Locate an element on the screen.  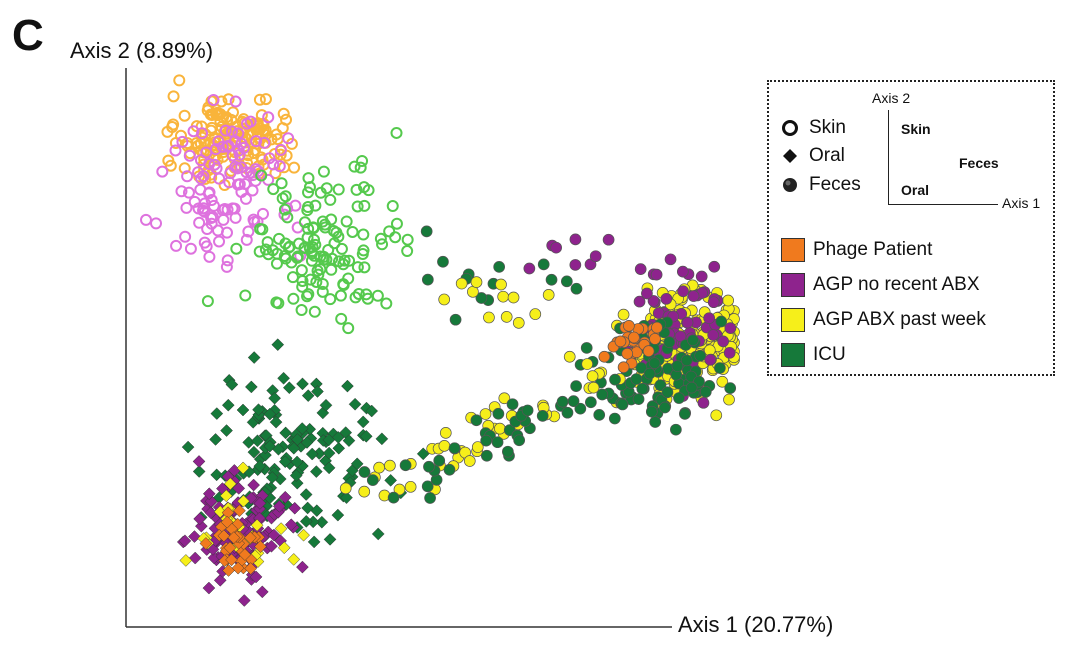
legend-swatch-icu is located at coordinates (793, 355).